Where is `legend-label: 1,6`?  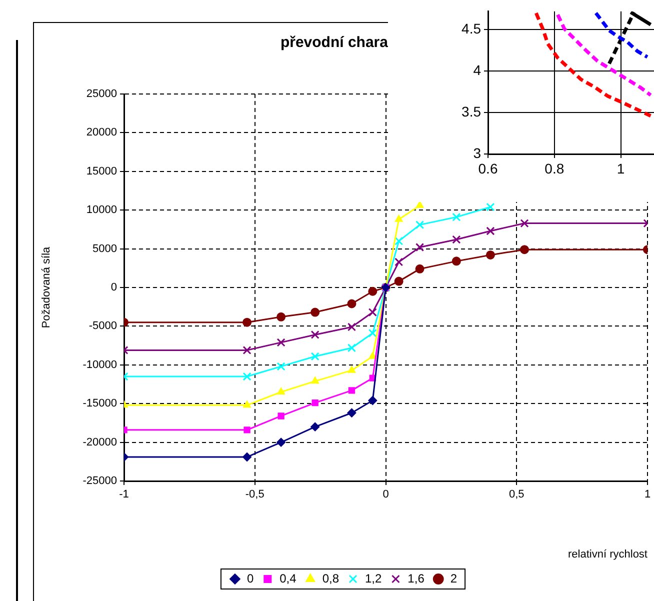 legend-label: 1,6 is located at coordinates (416, 578).